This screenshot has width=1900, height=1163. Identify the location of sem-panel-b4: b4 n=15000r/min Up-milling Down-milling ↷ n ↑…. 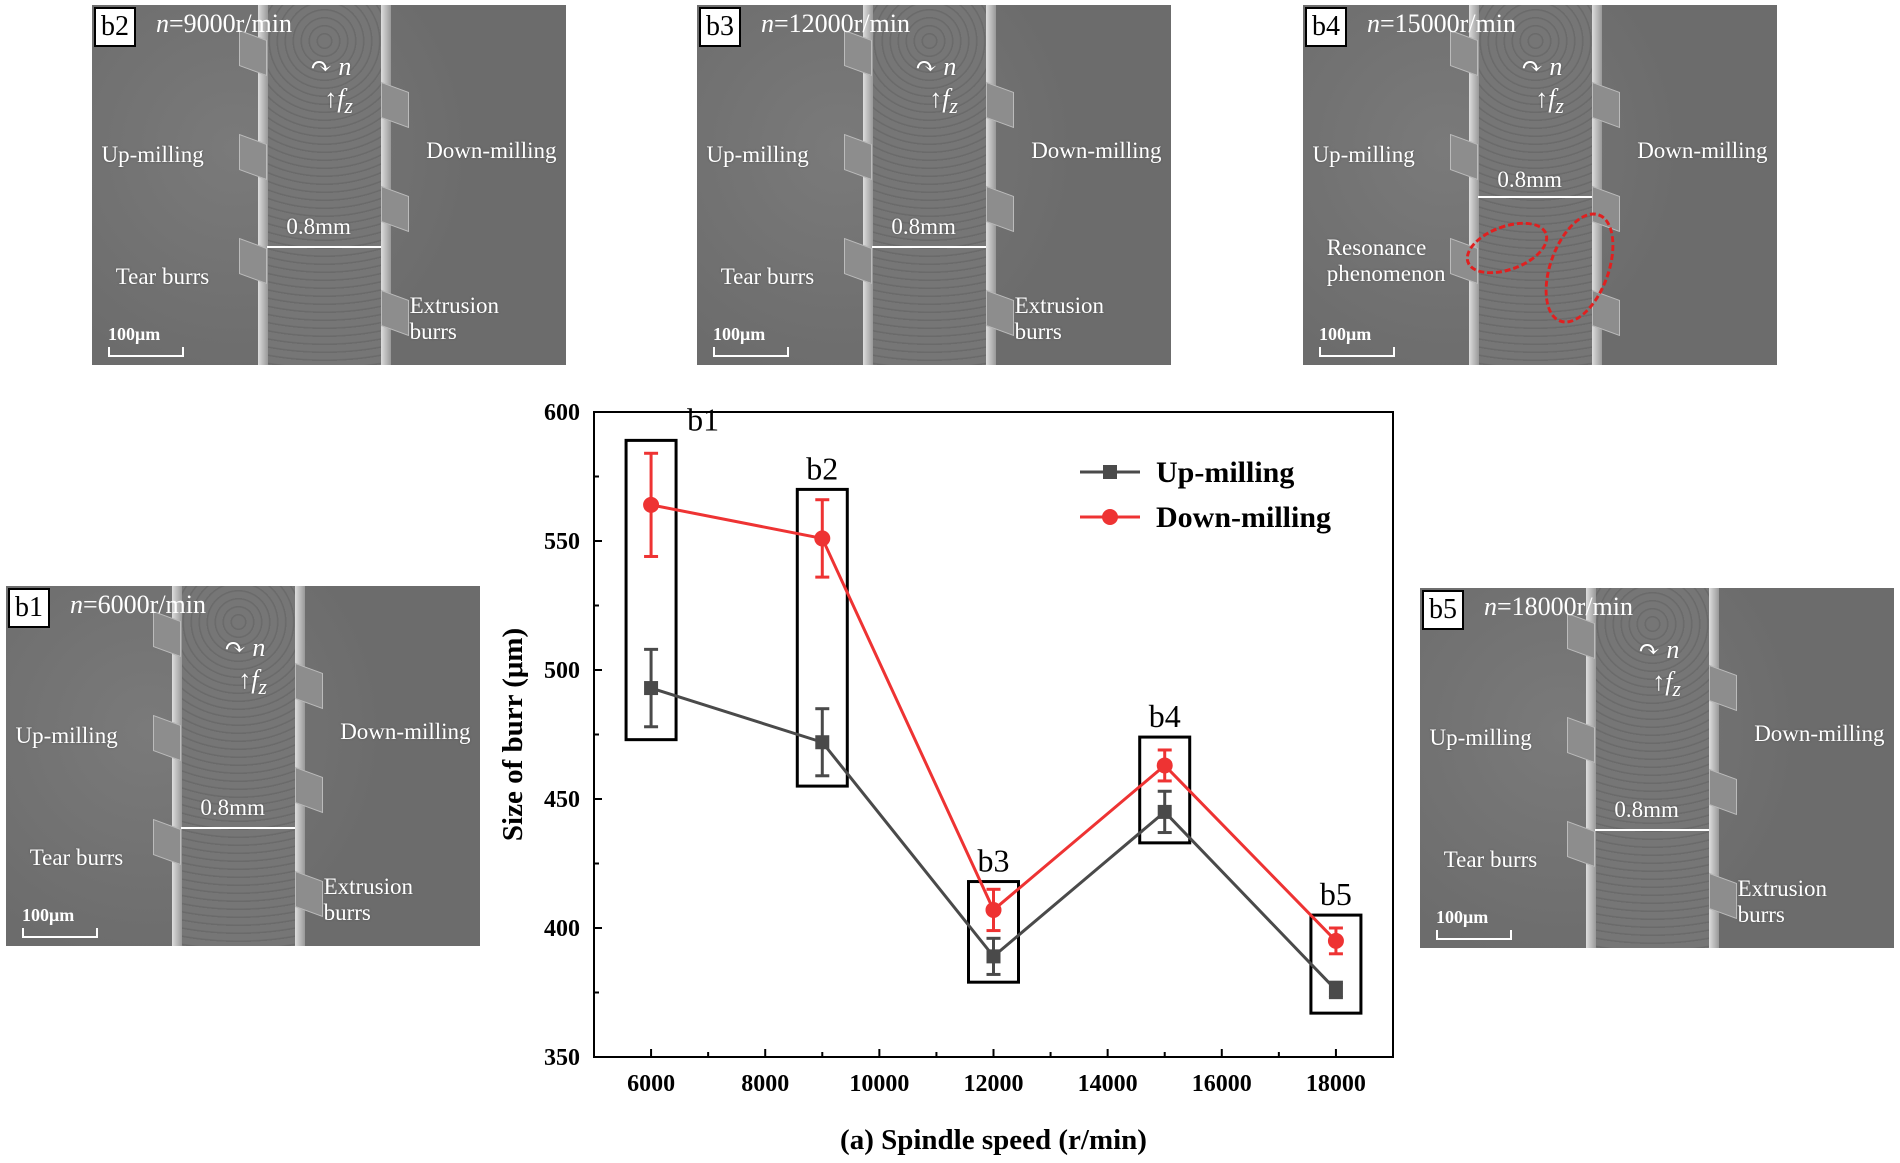
(1540, 185).